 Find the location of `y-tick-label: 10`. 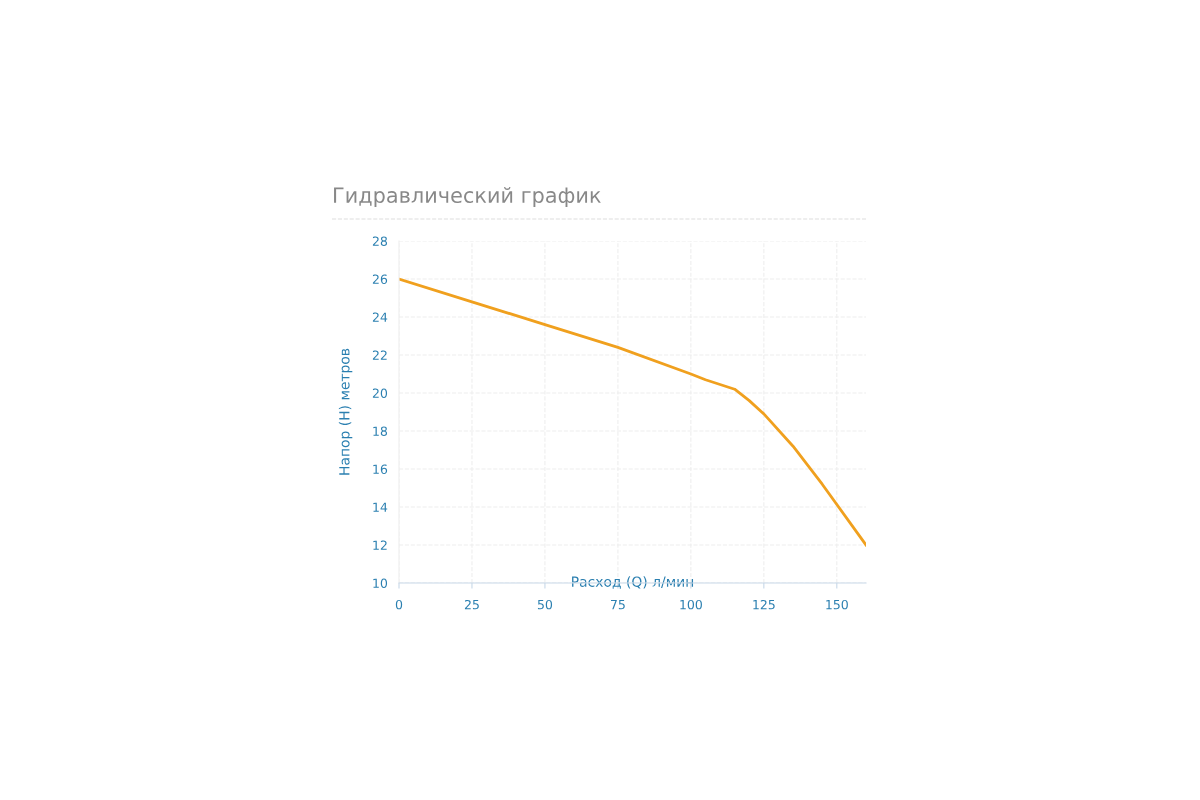

y-tick-label: 10 is located at coordinates (380, 583).